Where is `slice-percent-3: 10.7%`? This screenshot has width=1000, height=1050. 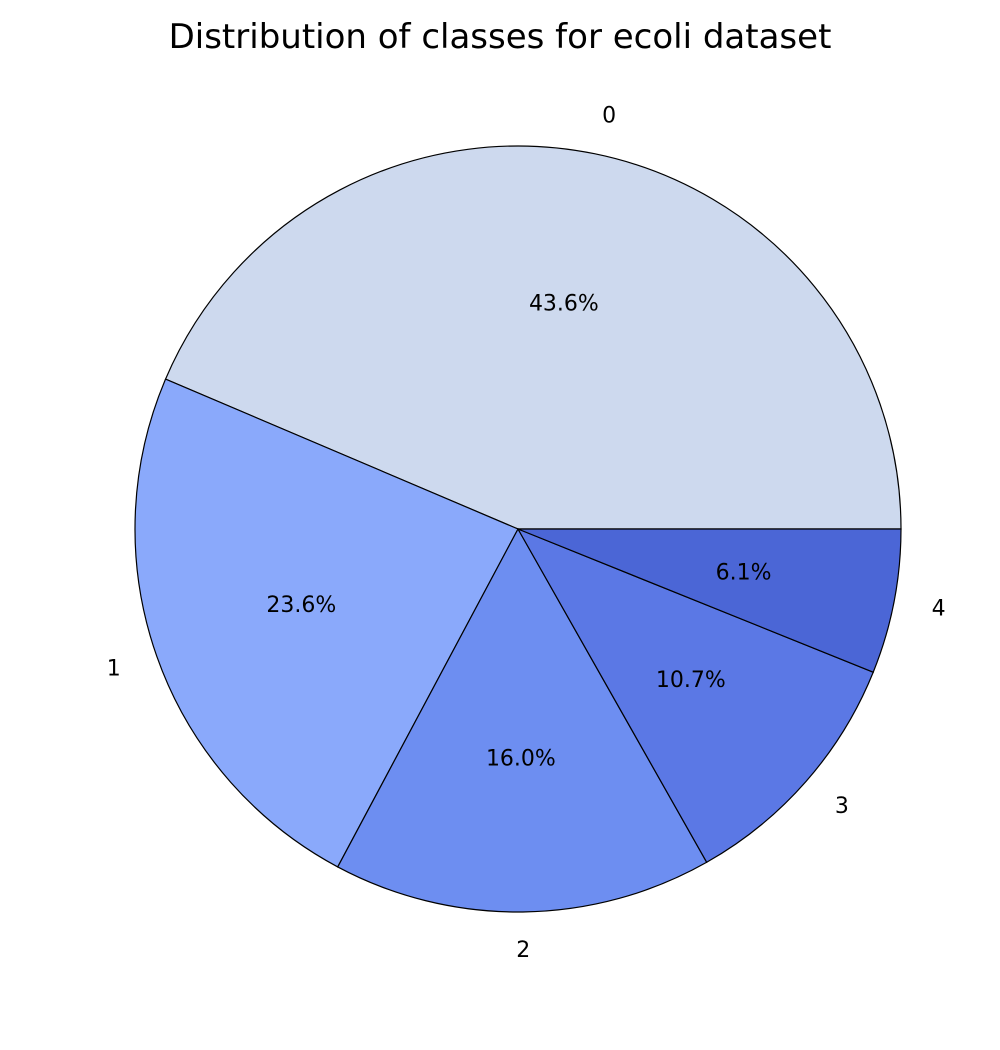
slice-percent-3: 10.7% is located at coordinates (691, 680).